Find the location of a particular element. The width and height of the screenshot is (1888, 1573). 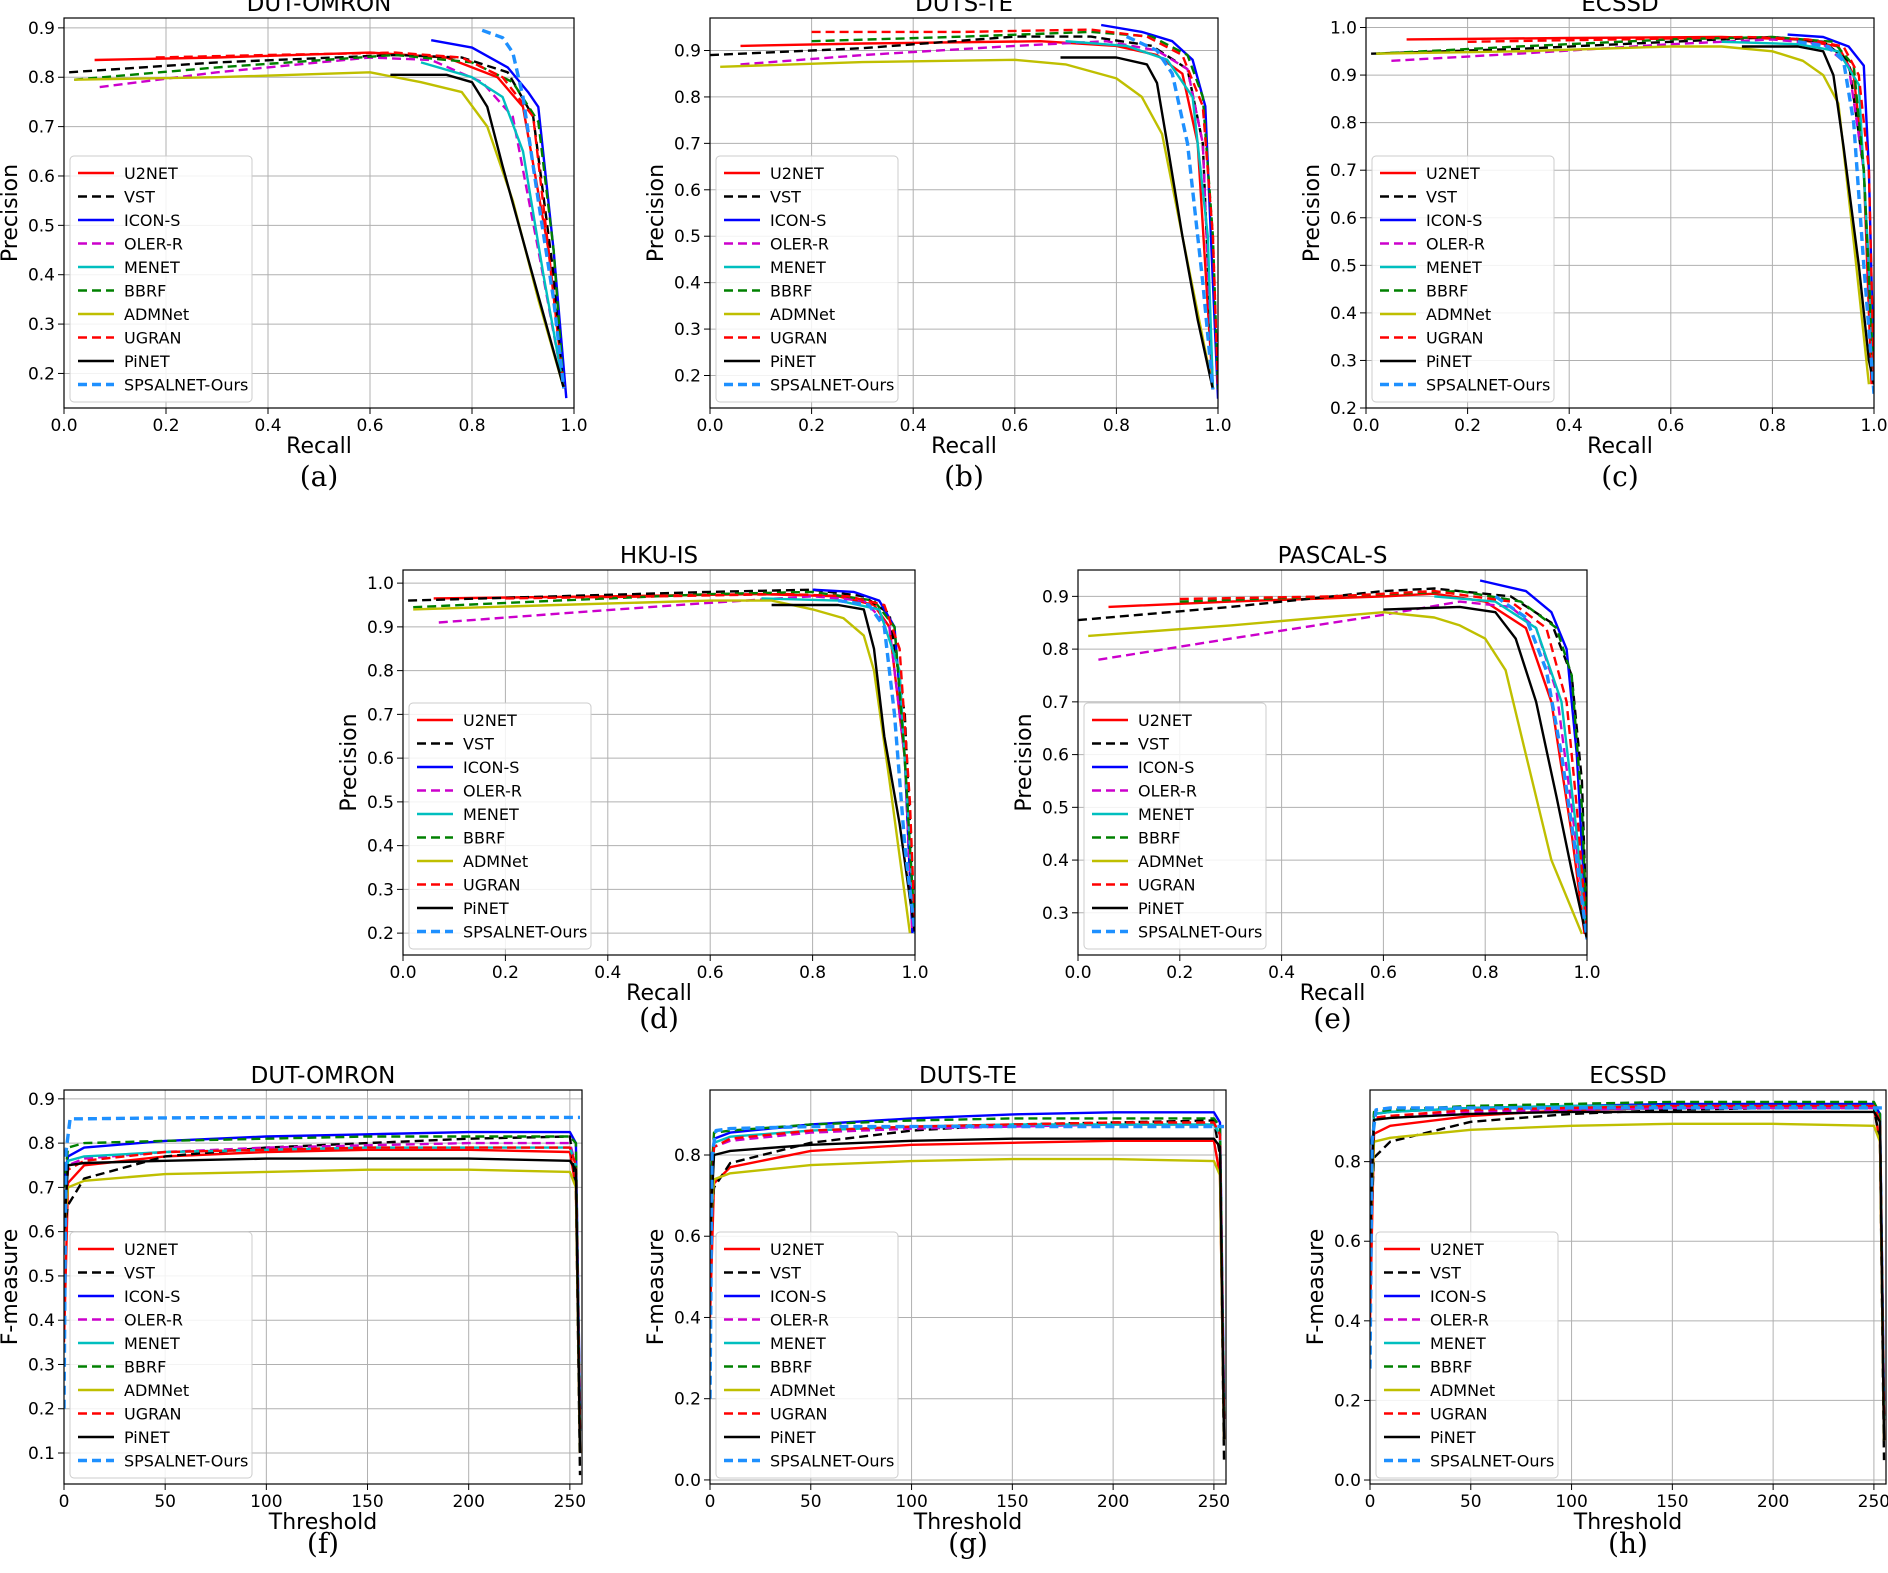

series-line-ugran is located at coordinates (968, 1270).